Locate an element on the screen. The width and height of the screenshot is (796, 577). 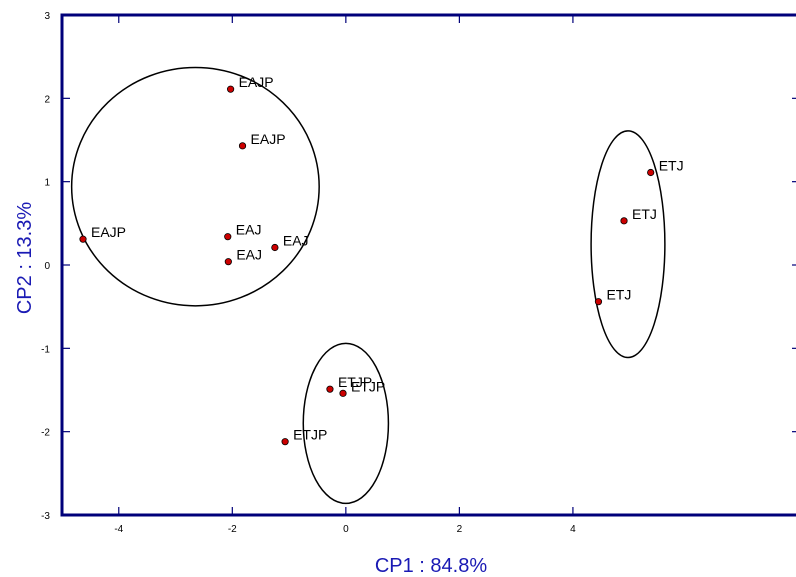
x-axis-title: CP1 : 84.8% is located at coordinates (431, 566).